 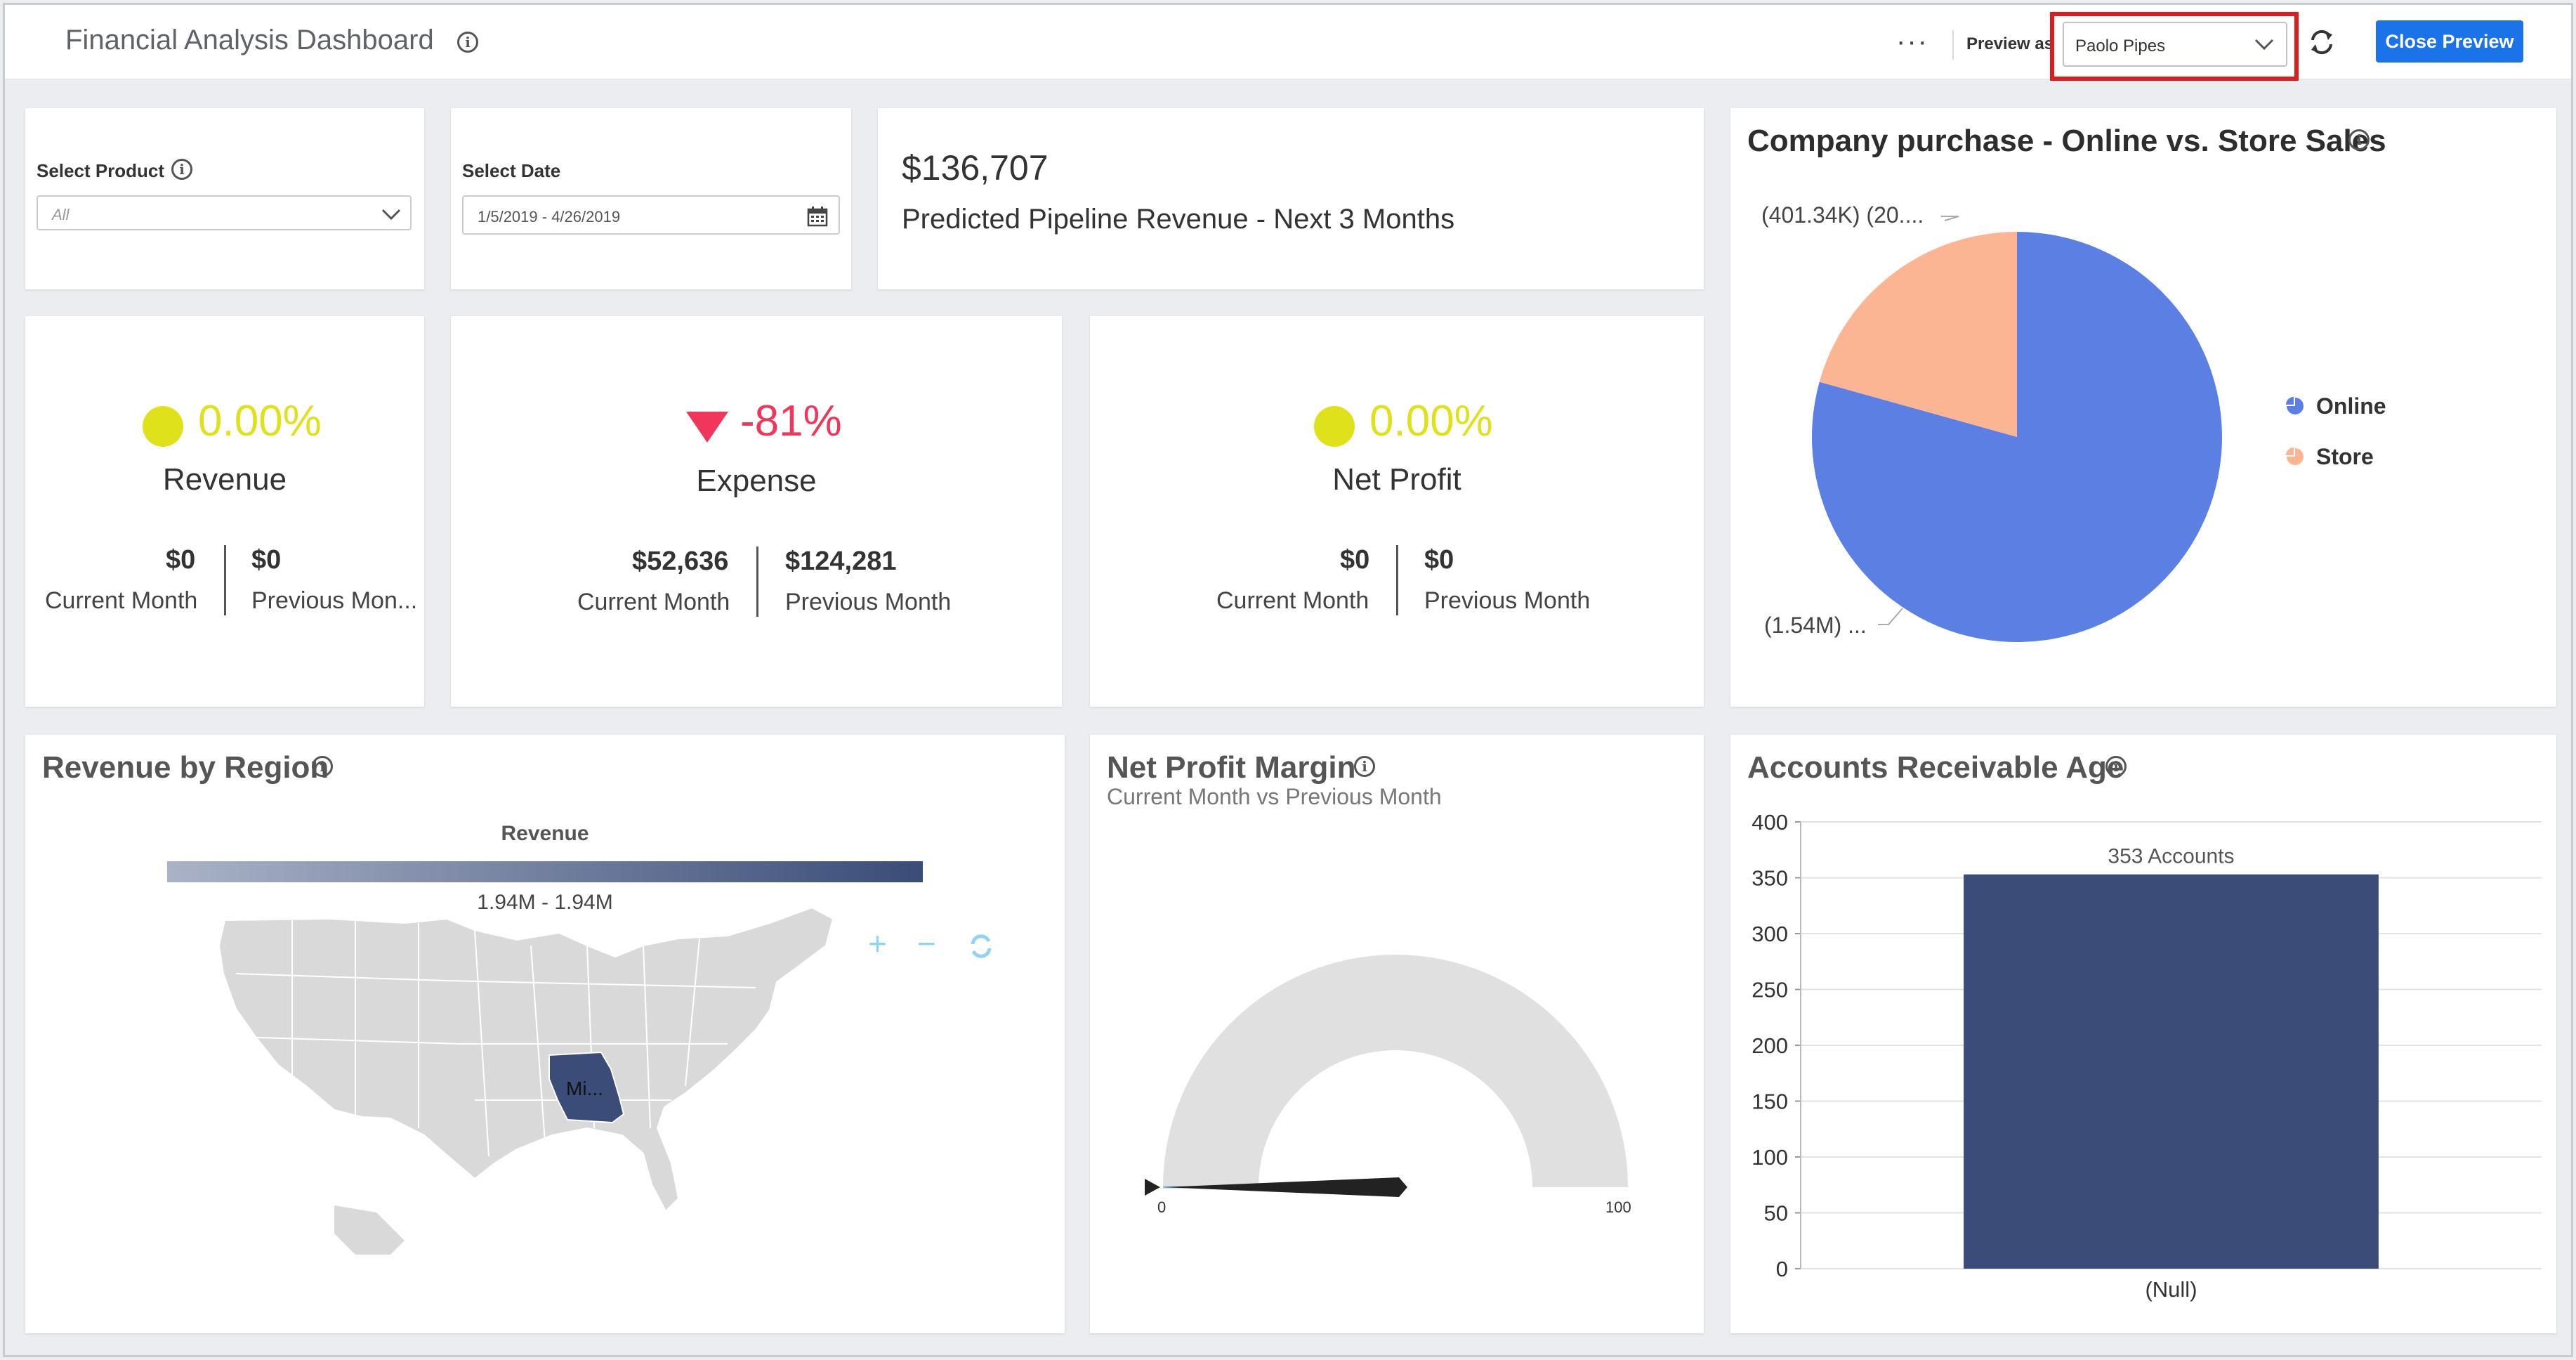 I want to click on bar-data-label: 353 Accounts, so click(x=2171, y=856).